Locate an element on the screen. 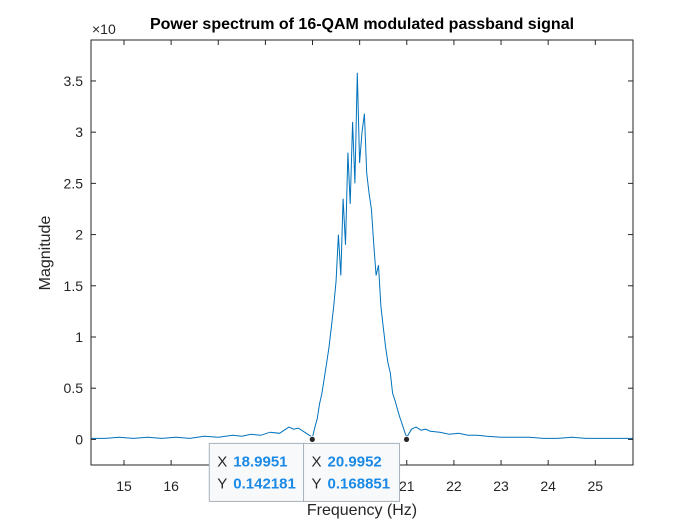 The image size is (700, 530). y-tick-label: 0.5 is located at coordinates (74, 388).